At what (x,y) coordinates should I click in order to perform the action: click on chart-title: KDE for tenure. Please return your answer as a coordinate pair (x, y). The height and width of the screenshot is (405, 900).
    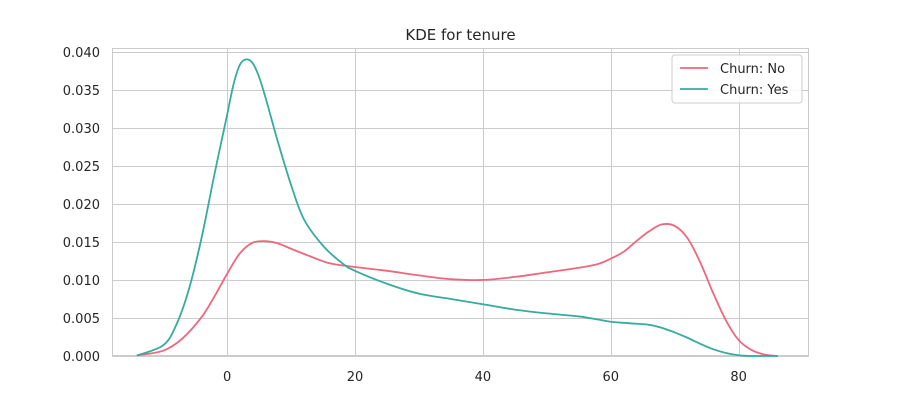
    Looking at the image, I should click on (460, 35).